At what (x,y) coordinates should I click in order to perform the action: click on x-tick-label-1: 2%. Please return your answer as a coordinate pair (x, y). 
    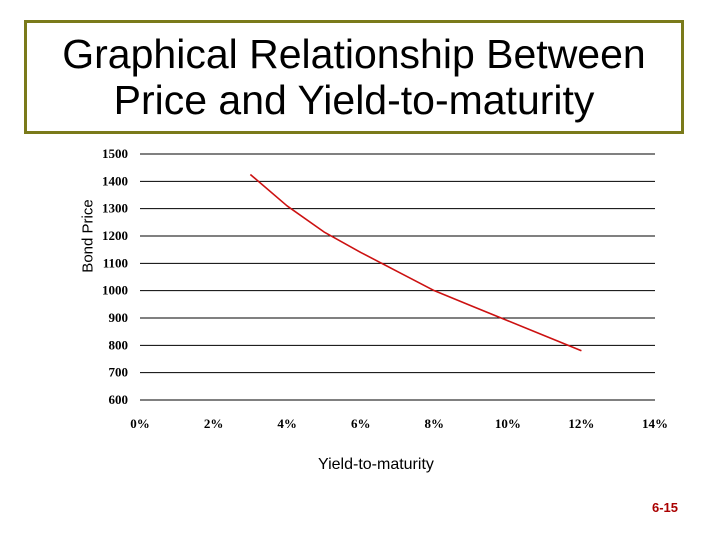
    Looking at the image, I should click on (214, 423).